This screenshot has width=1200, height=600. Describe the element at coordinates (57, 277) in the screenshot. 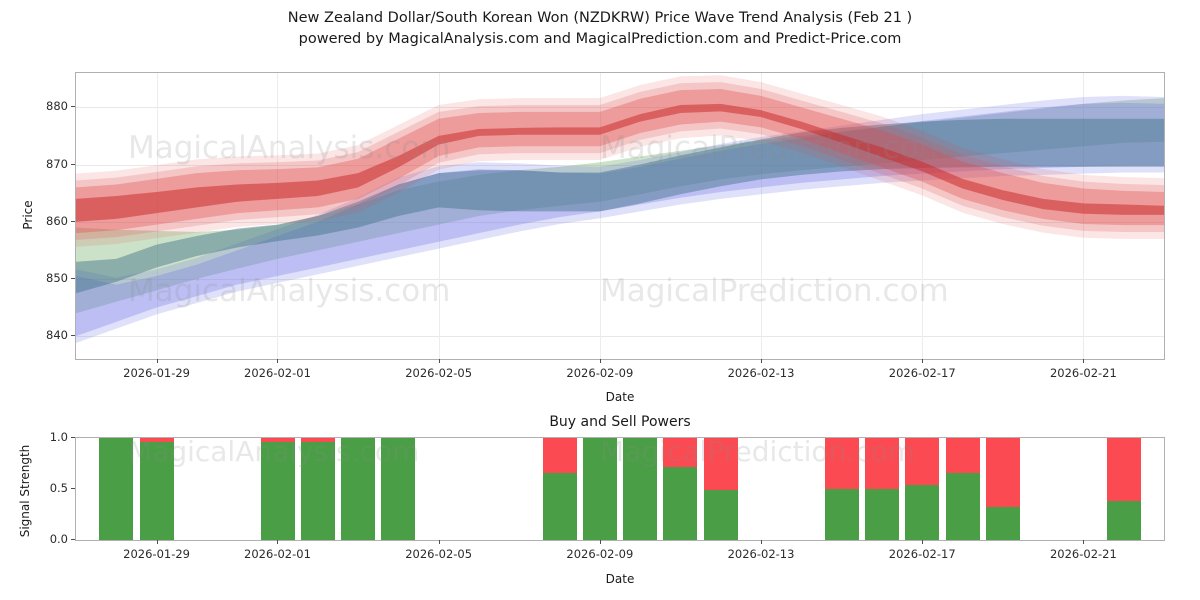

I see `y-tick-label: 850` at that location.